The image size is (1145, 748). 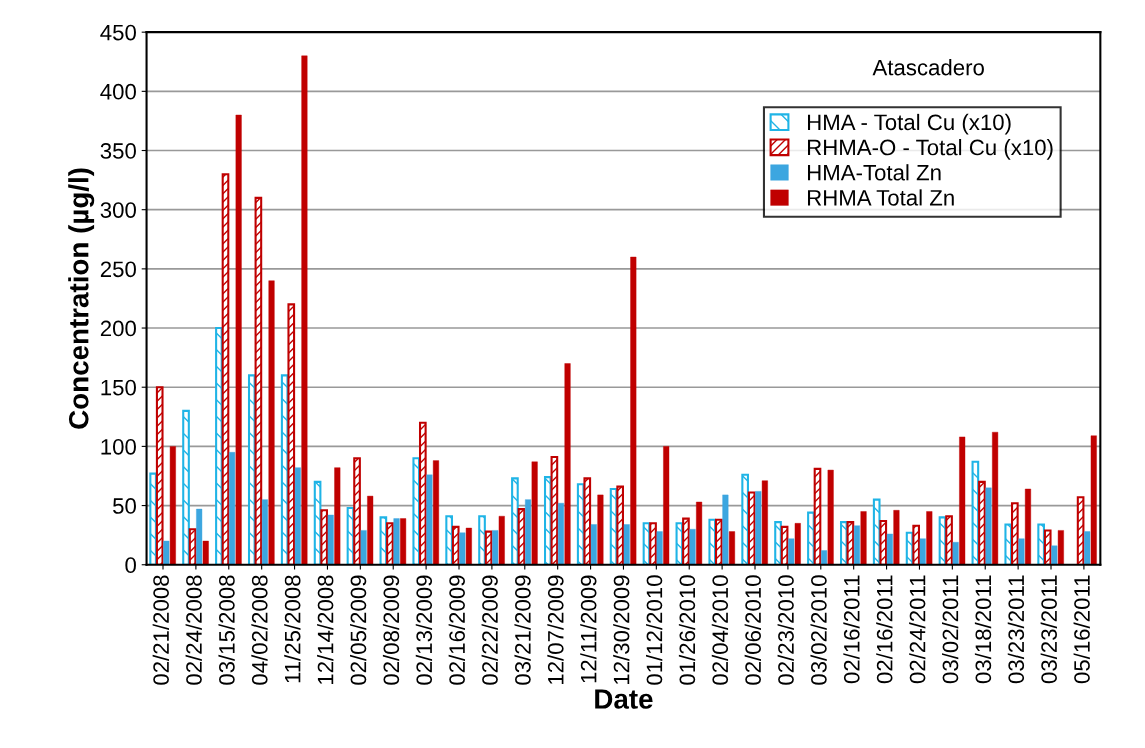 What do you see at coordinates (130, 565) in the screenshot?
I see `y-tick-label: 0` at bounding box center [130, 565].